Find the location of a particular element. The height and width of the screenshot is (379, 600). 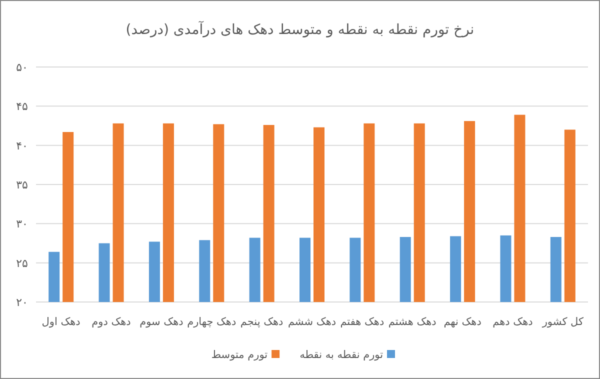

x-tick-label: دهک دوم is located at coordinates (112, 322).